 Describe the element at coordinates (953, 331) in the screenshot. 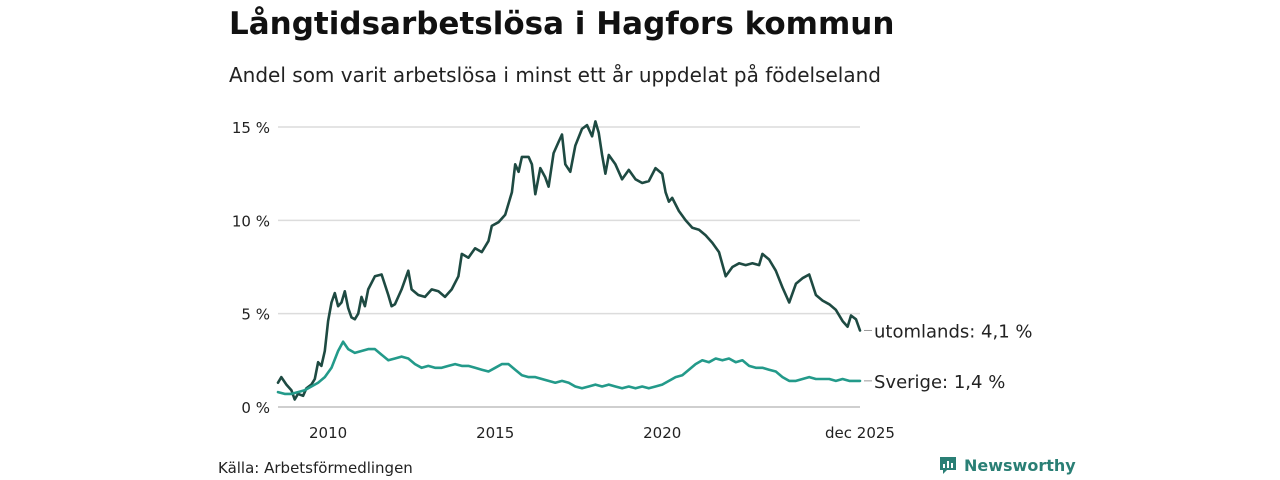

I see `end-label-utomlands: utomlands: 4,1 %` at that location.